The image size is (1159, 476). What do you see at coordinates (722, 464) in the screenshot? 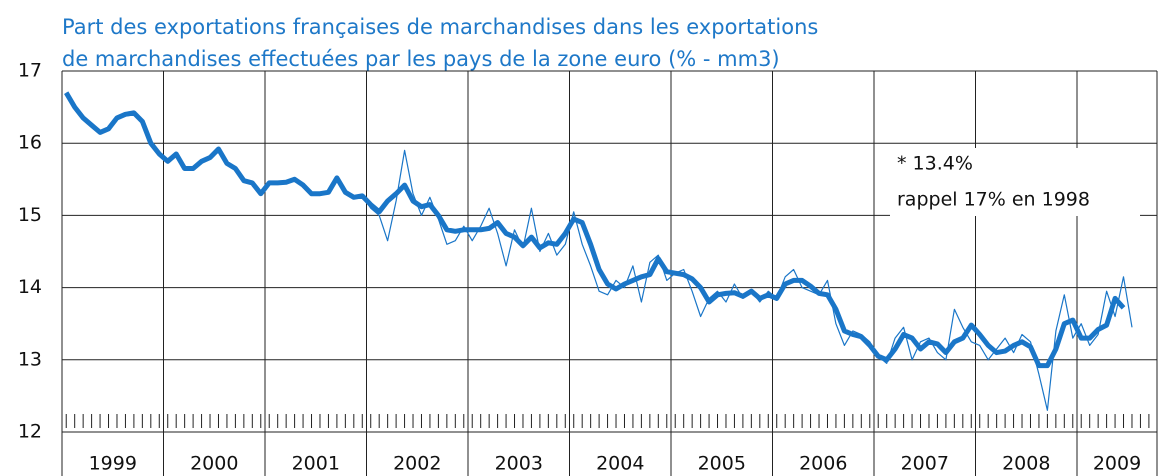
I see `x-tick-label: 2005` at bounding box center [722, 464].